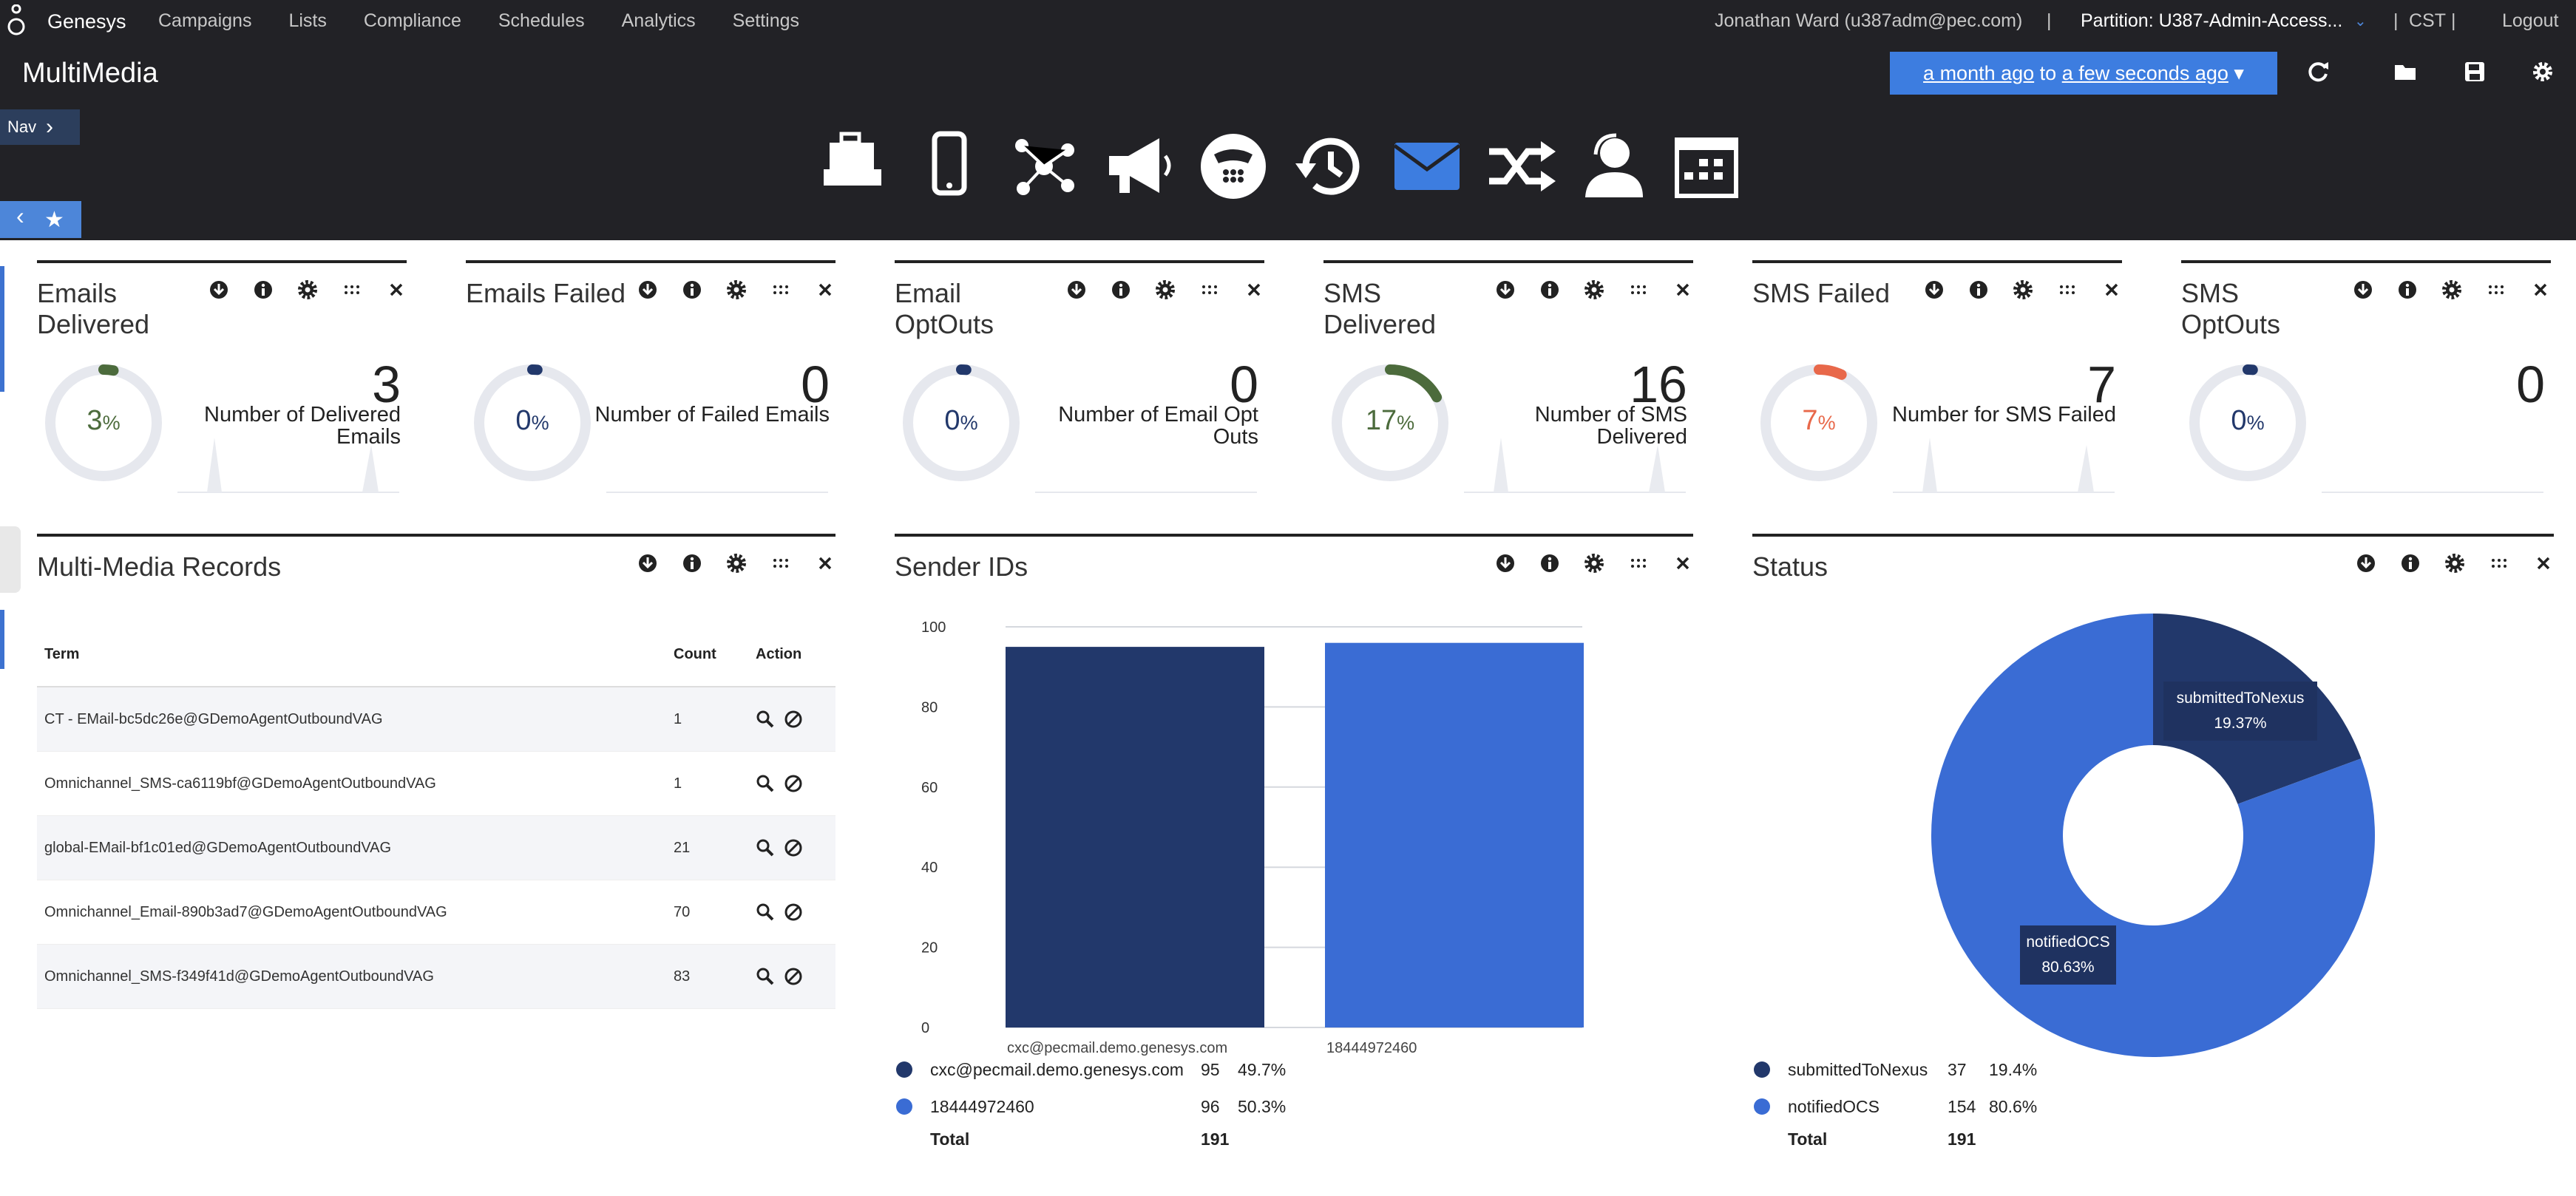 The height and width of the screenshot is (1196, 2576). I want to click on date-range-picker: a month ago to a few seconds ago ▾, so click(2083, 73).